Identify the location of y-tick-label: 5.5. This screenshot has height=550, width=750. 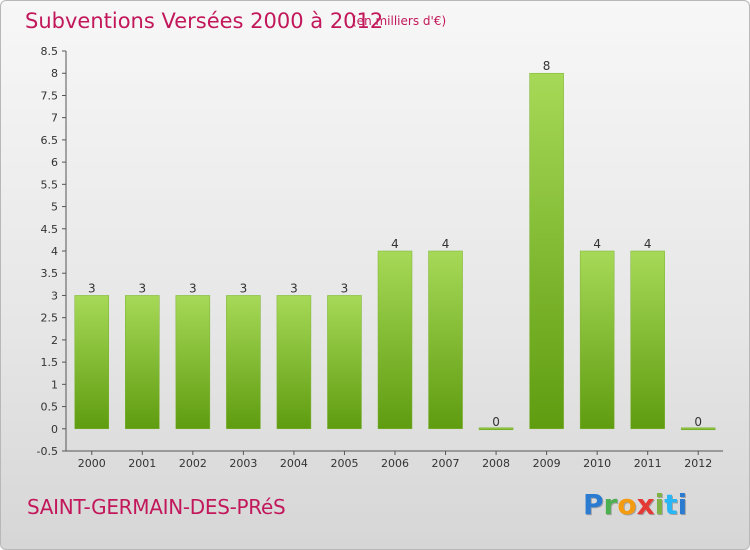
(50, 184).